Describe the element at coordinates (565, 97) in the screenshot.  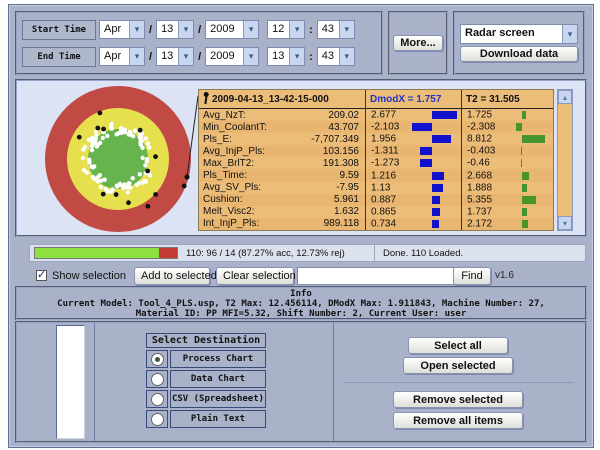
I see `scroll-up-icon` at that location.